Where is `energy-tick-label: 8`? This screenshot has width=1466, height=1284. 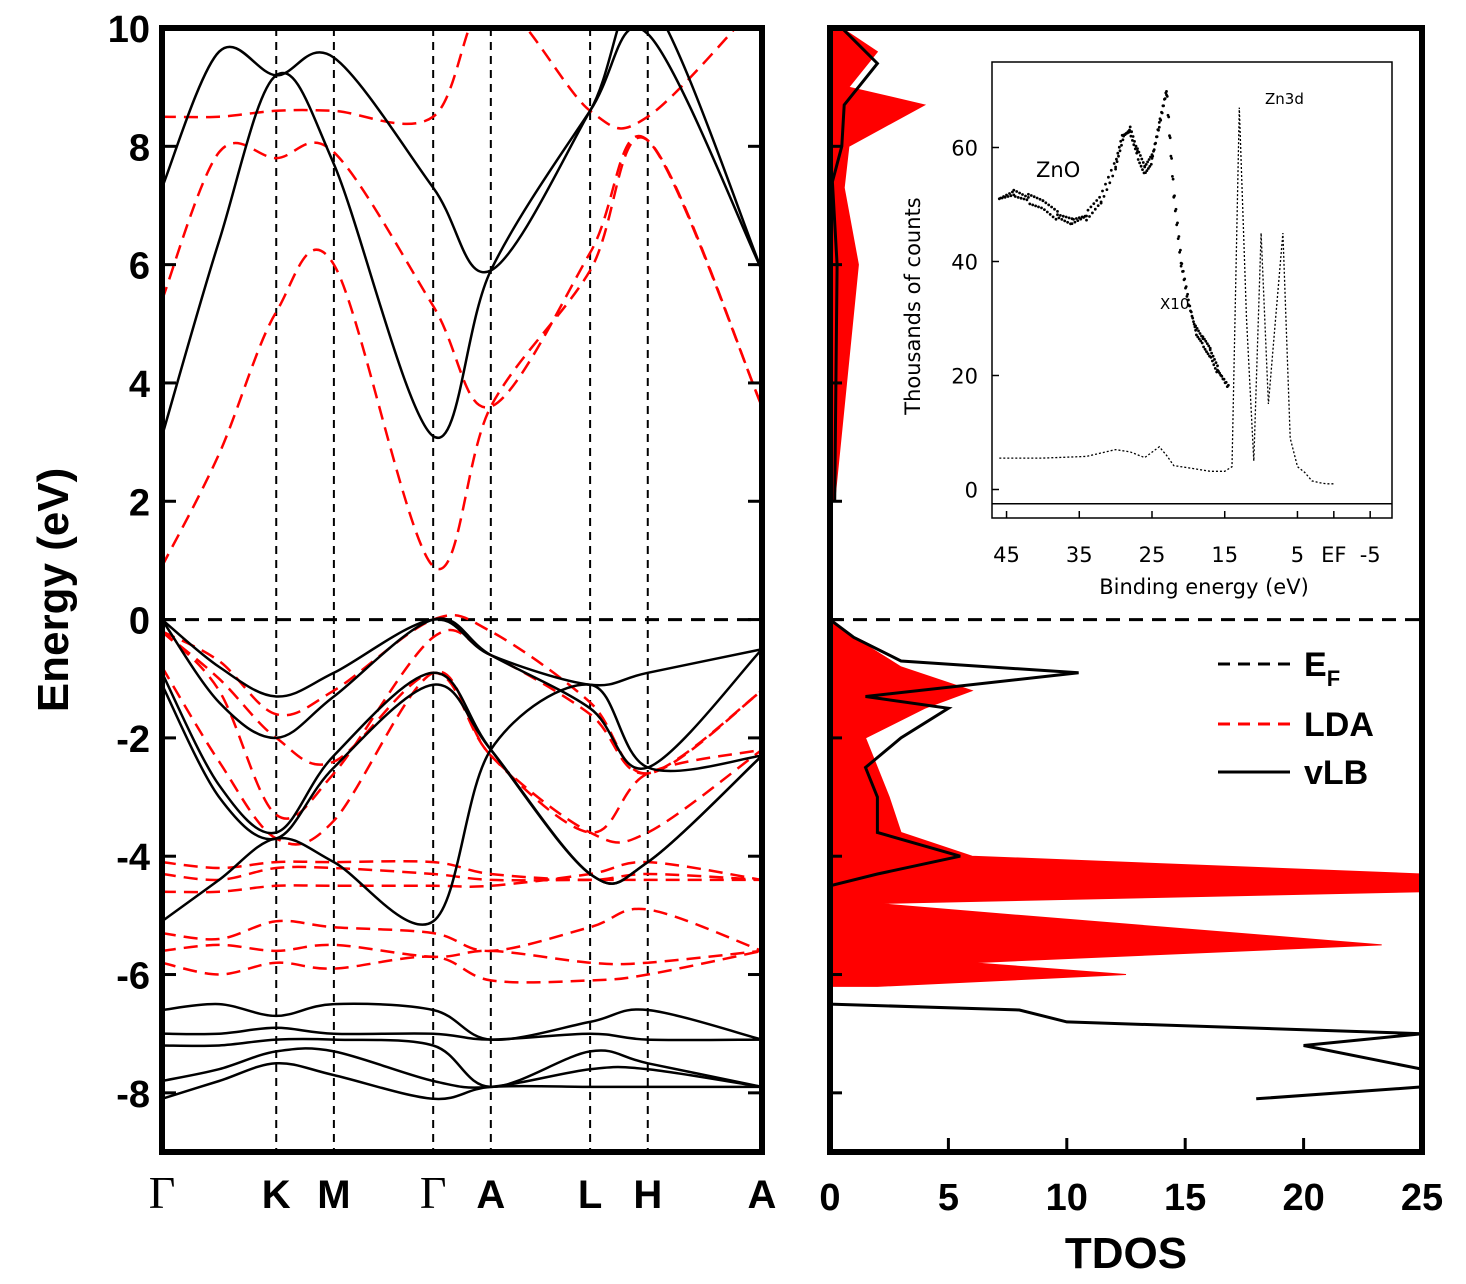
energy-tick-label: 8 is located at coordinates (139, 148).